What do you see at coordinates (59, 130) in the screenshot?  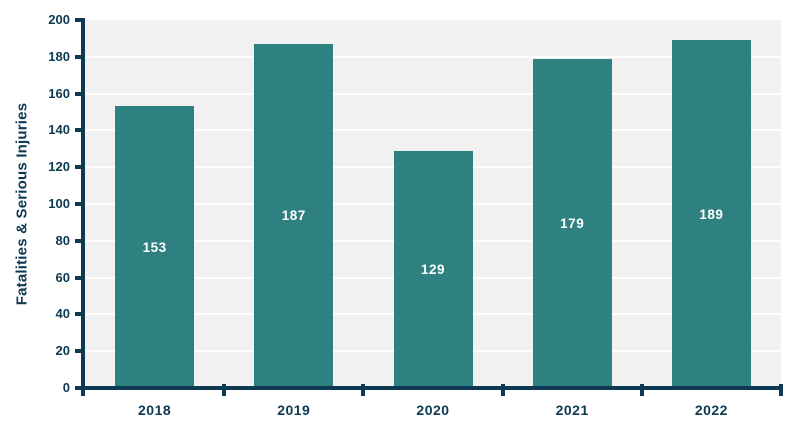 I see `y-axis-tick-label: 140` at bounding box center [59, 130].